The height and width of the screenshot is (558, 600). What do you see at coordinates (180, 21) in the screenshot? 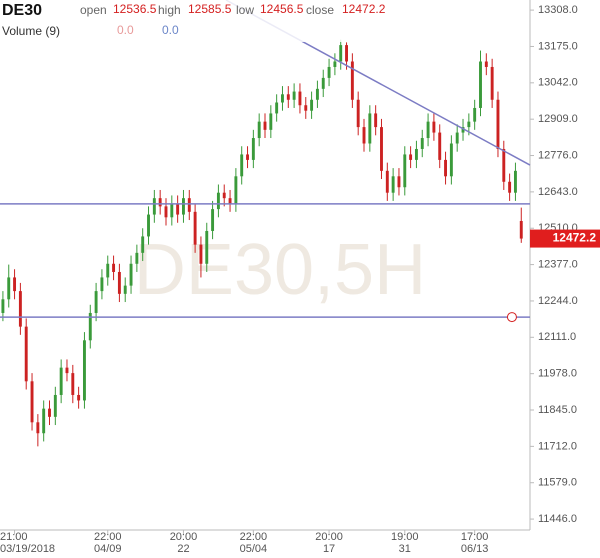
I see `header-bg` at bounding box center [180, 21].